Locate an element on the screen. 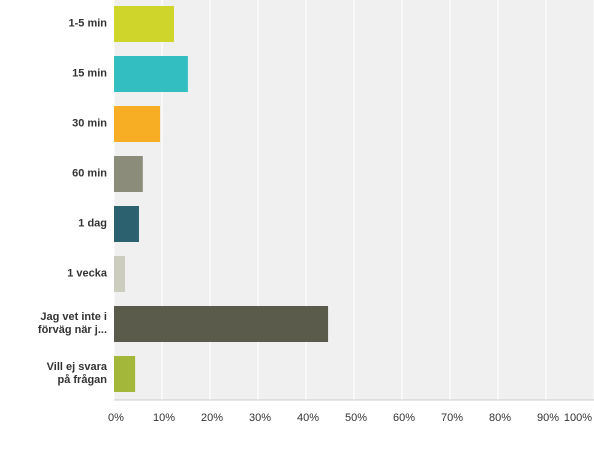 The height and width of the screenshot is (450, 594). x-tick-label: 10% is located at coordinates (164, 418).